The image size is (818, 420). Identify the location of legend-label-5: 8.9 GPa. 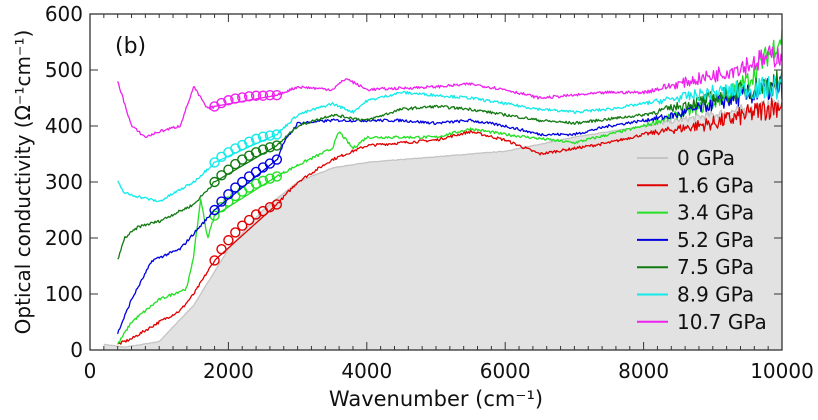
(715, 295).